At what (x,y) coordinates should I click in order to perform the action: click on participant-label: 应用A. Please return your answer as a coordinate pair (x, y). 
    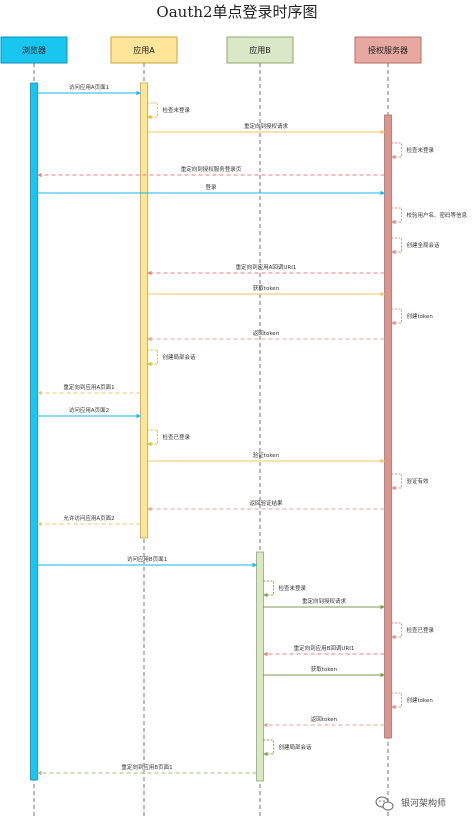
    Looking at the image, I should click on (144, 50).